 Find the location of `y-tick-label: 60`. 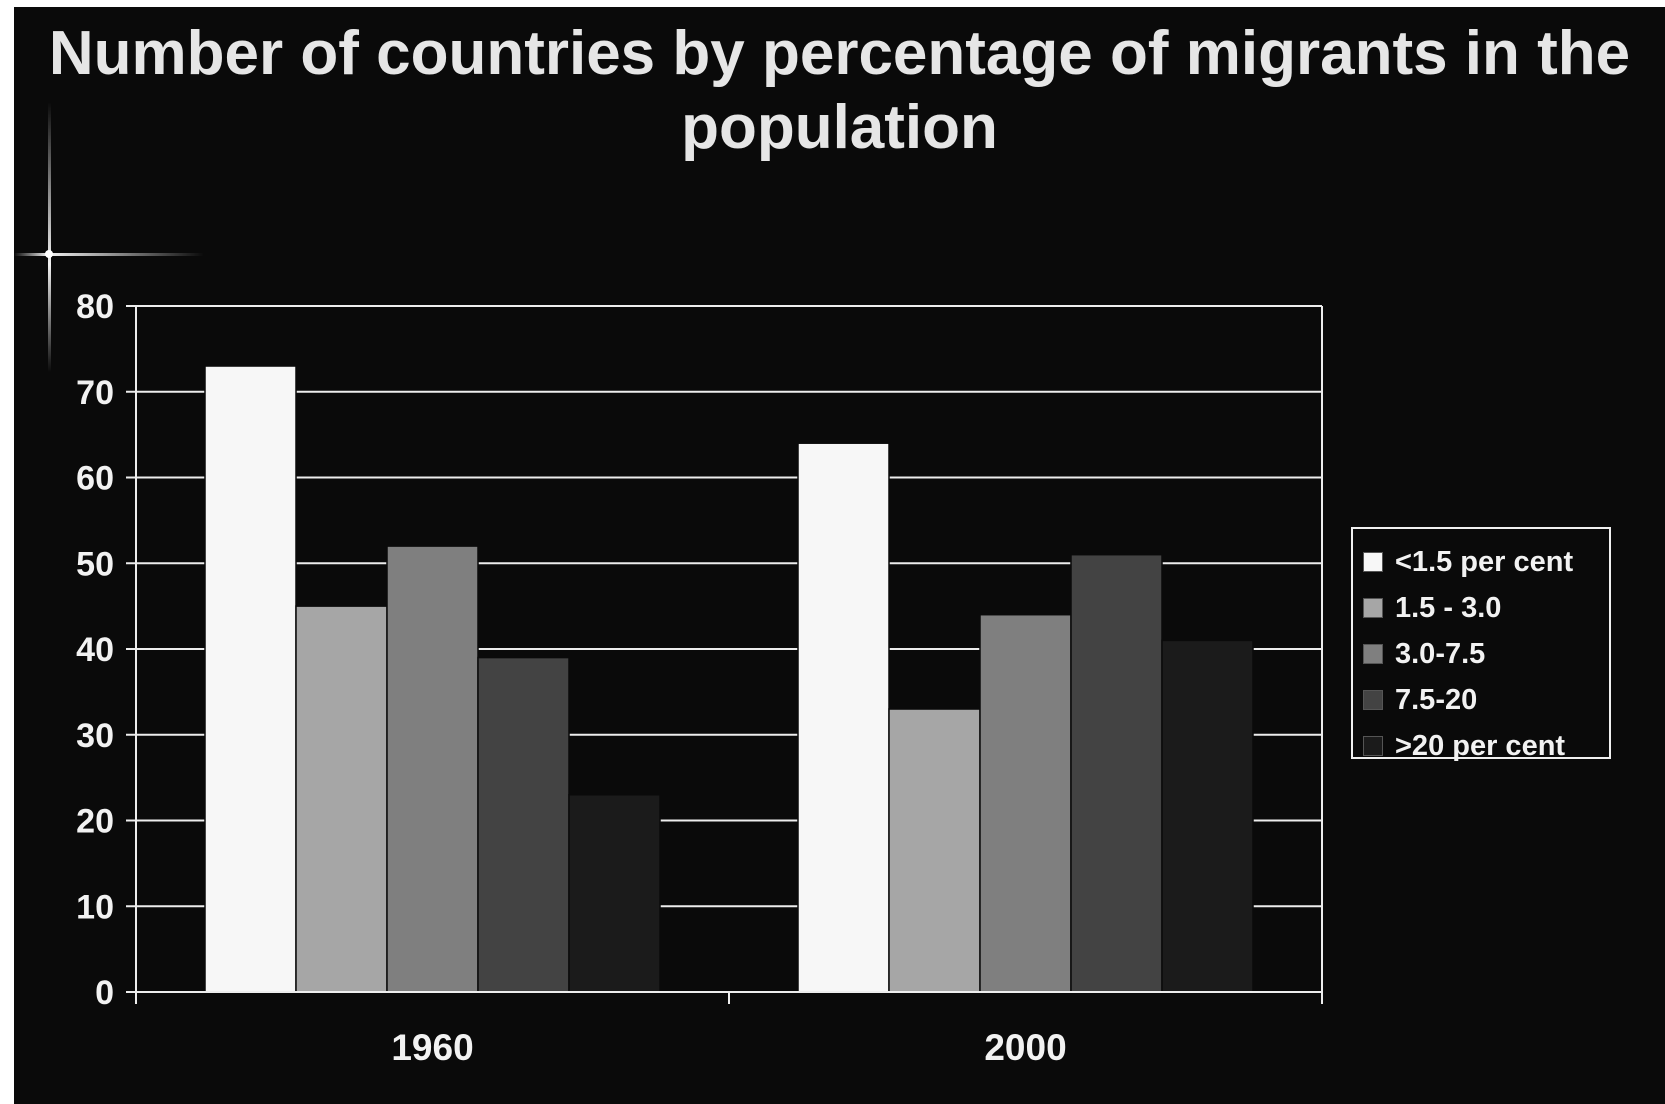

y-tick-label: 60 is located at coordinates (95, 479).